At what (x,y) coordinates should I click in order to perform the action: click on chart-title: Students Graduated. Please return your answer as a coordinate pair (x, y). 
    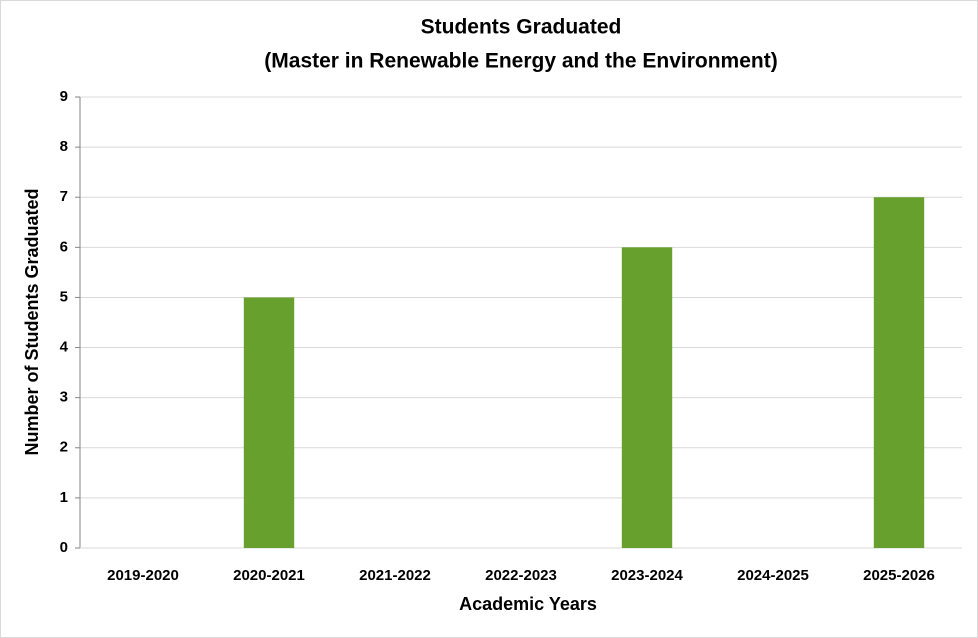
    Looking at the image, I should click on (521, 27).